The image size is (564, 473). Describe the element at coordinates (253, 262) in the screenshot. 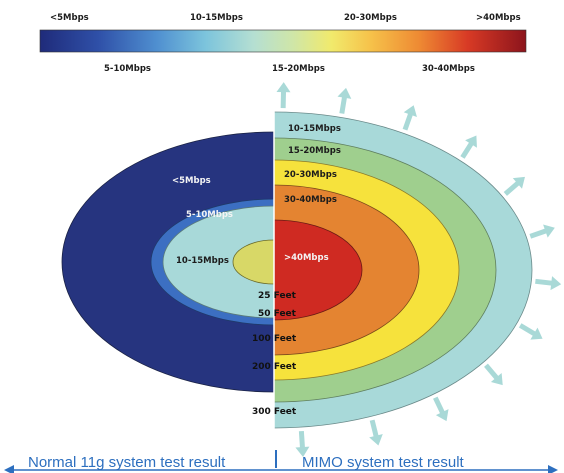

I see `ring-center-left` at that location.